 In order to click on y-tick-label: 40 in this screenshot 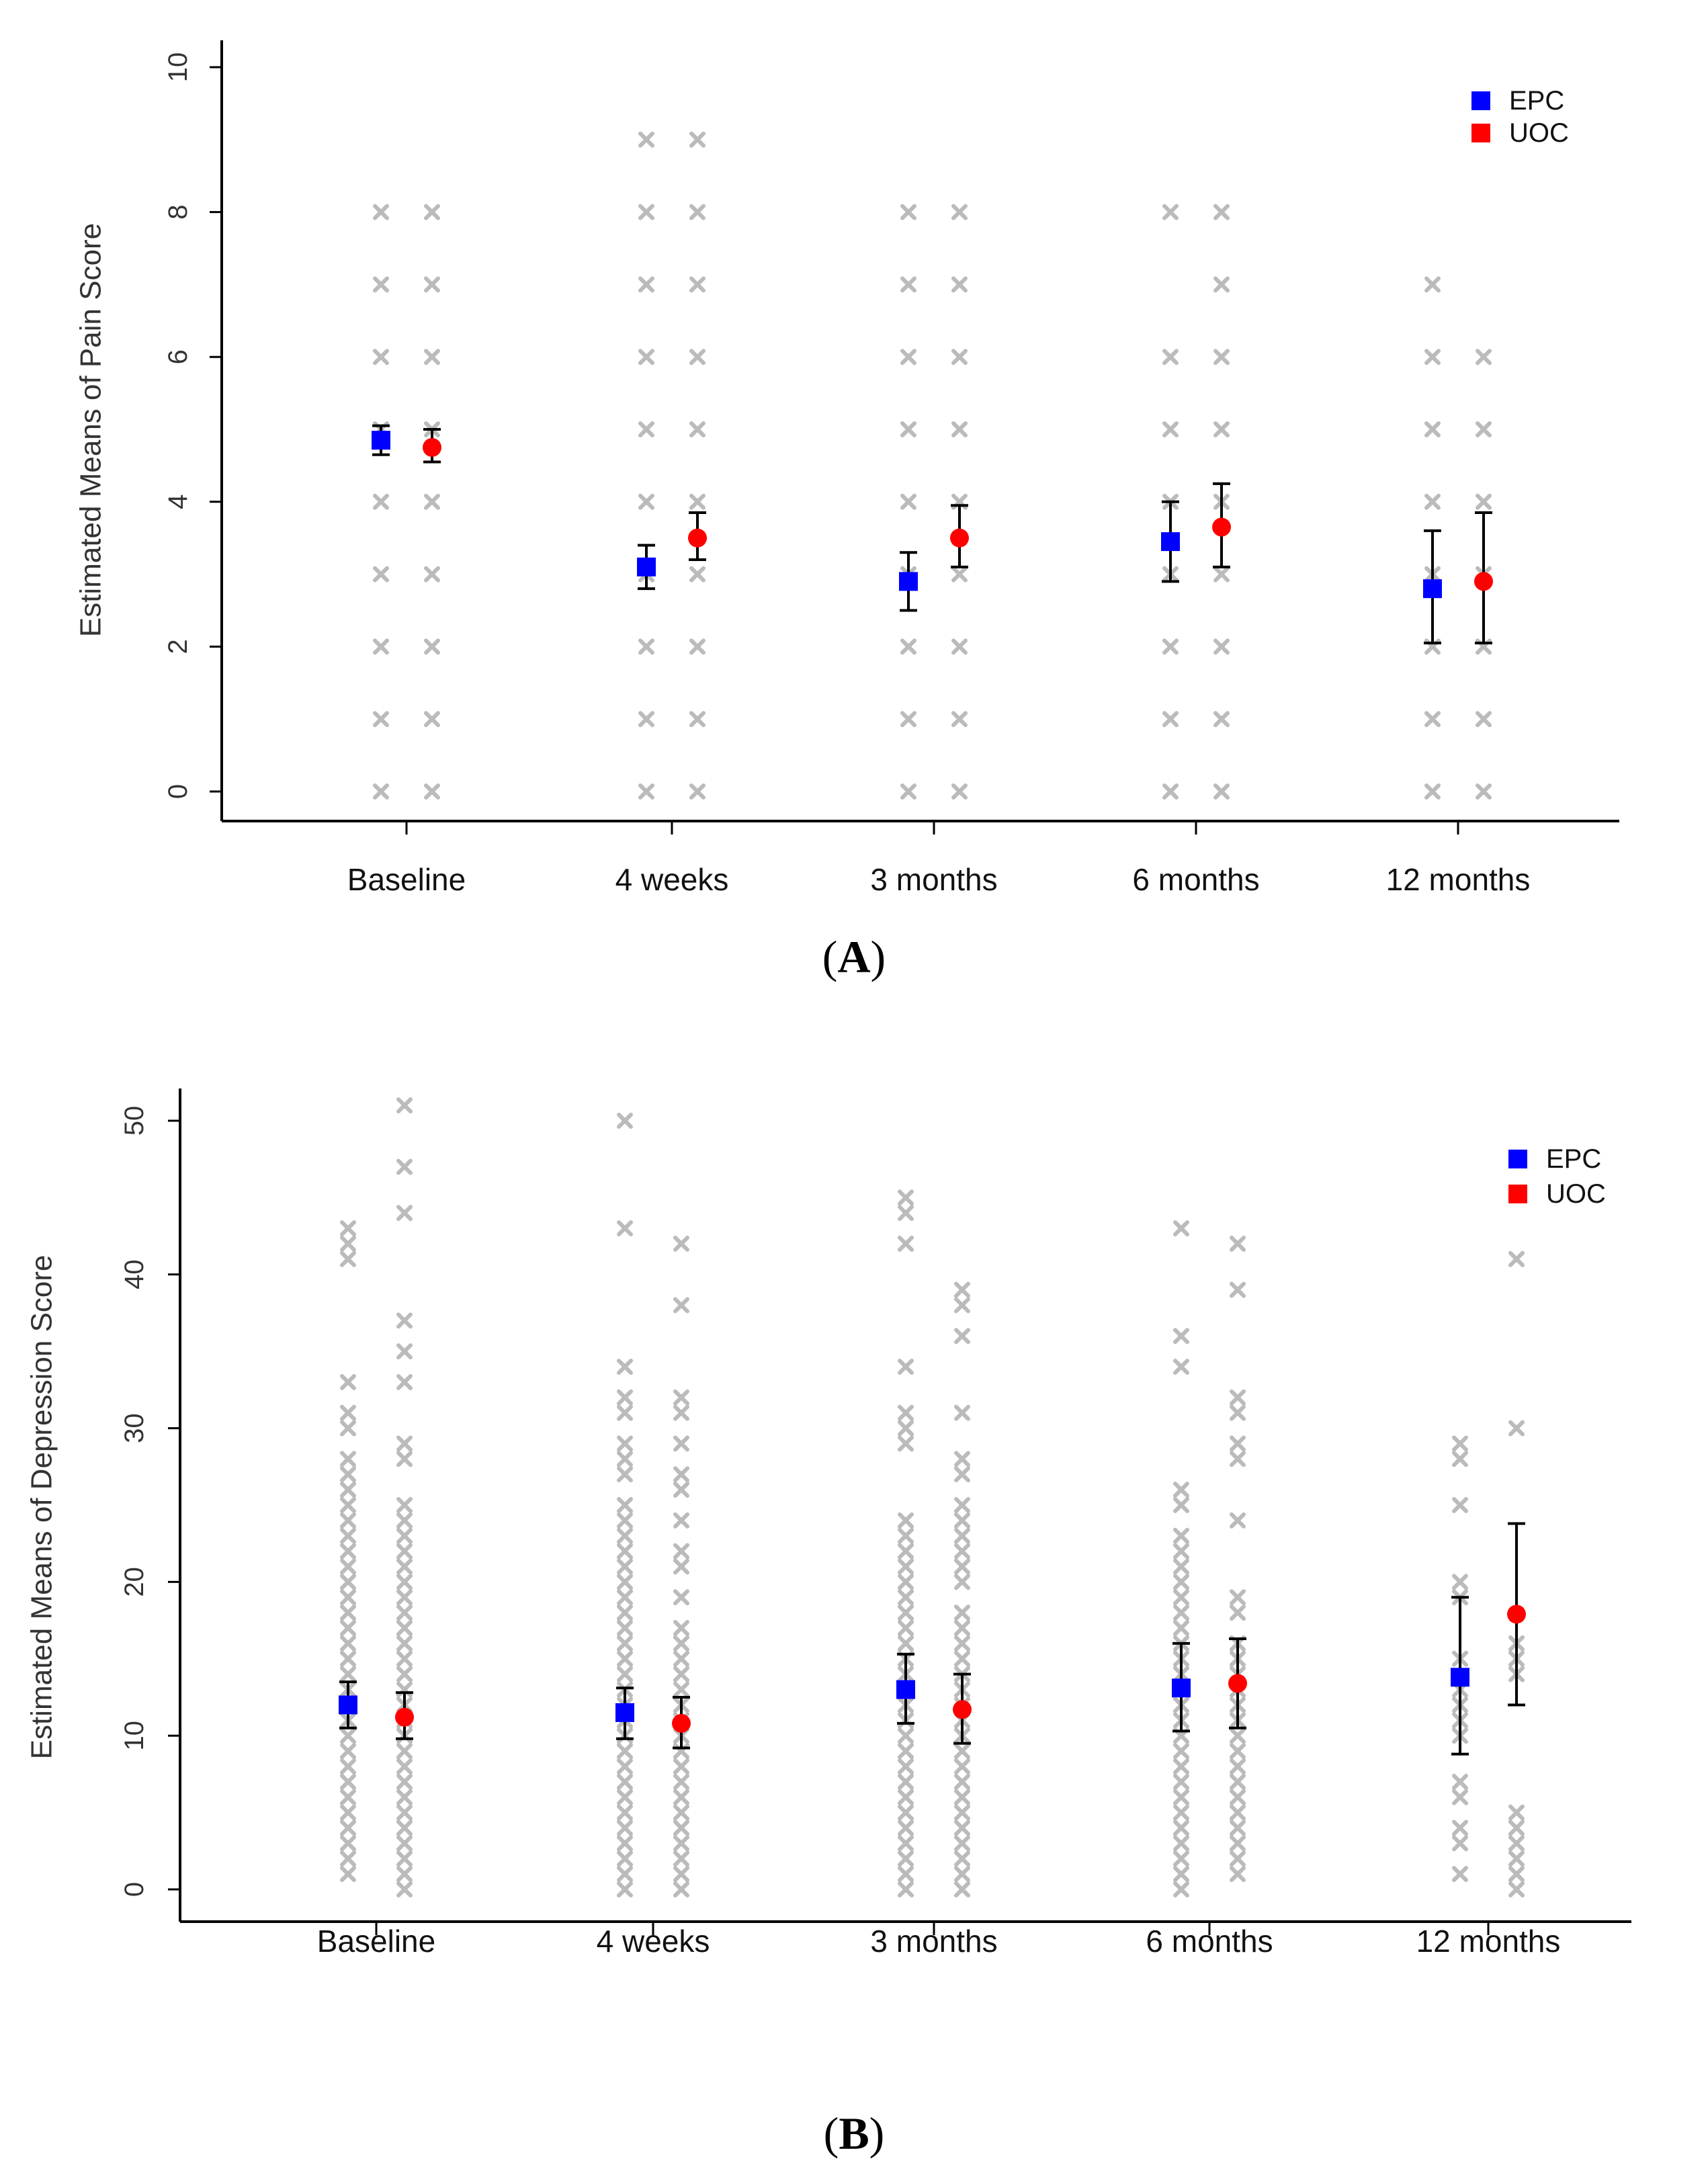, I will do `click(134, 1275)`.